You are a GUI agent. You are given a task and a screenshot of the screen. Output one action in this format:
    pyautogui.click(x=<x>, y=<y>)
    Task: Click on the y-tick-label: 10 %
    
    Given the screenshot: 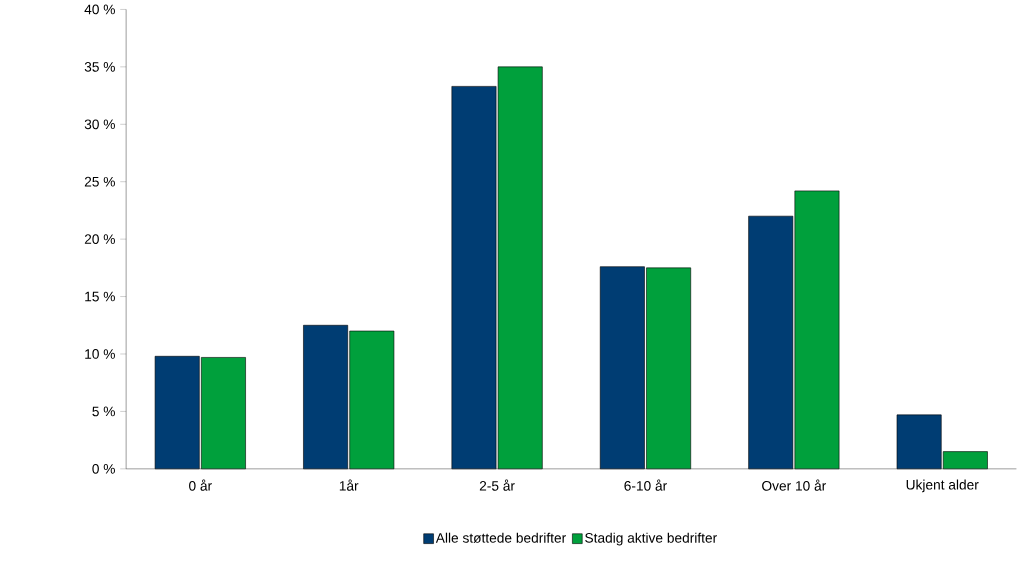 What is the action you would take?
    pyautogui.click(x=100, y=354)
    